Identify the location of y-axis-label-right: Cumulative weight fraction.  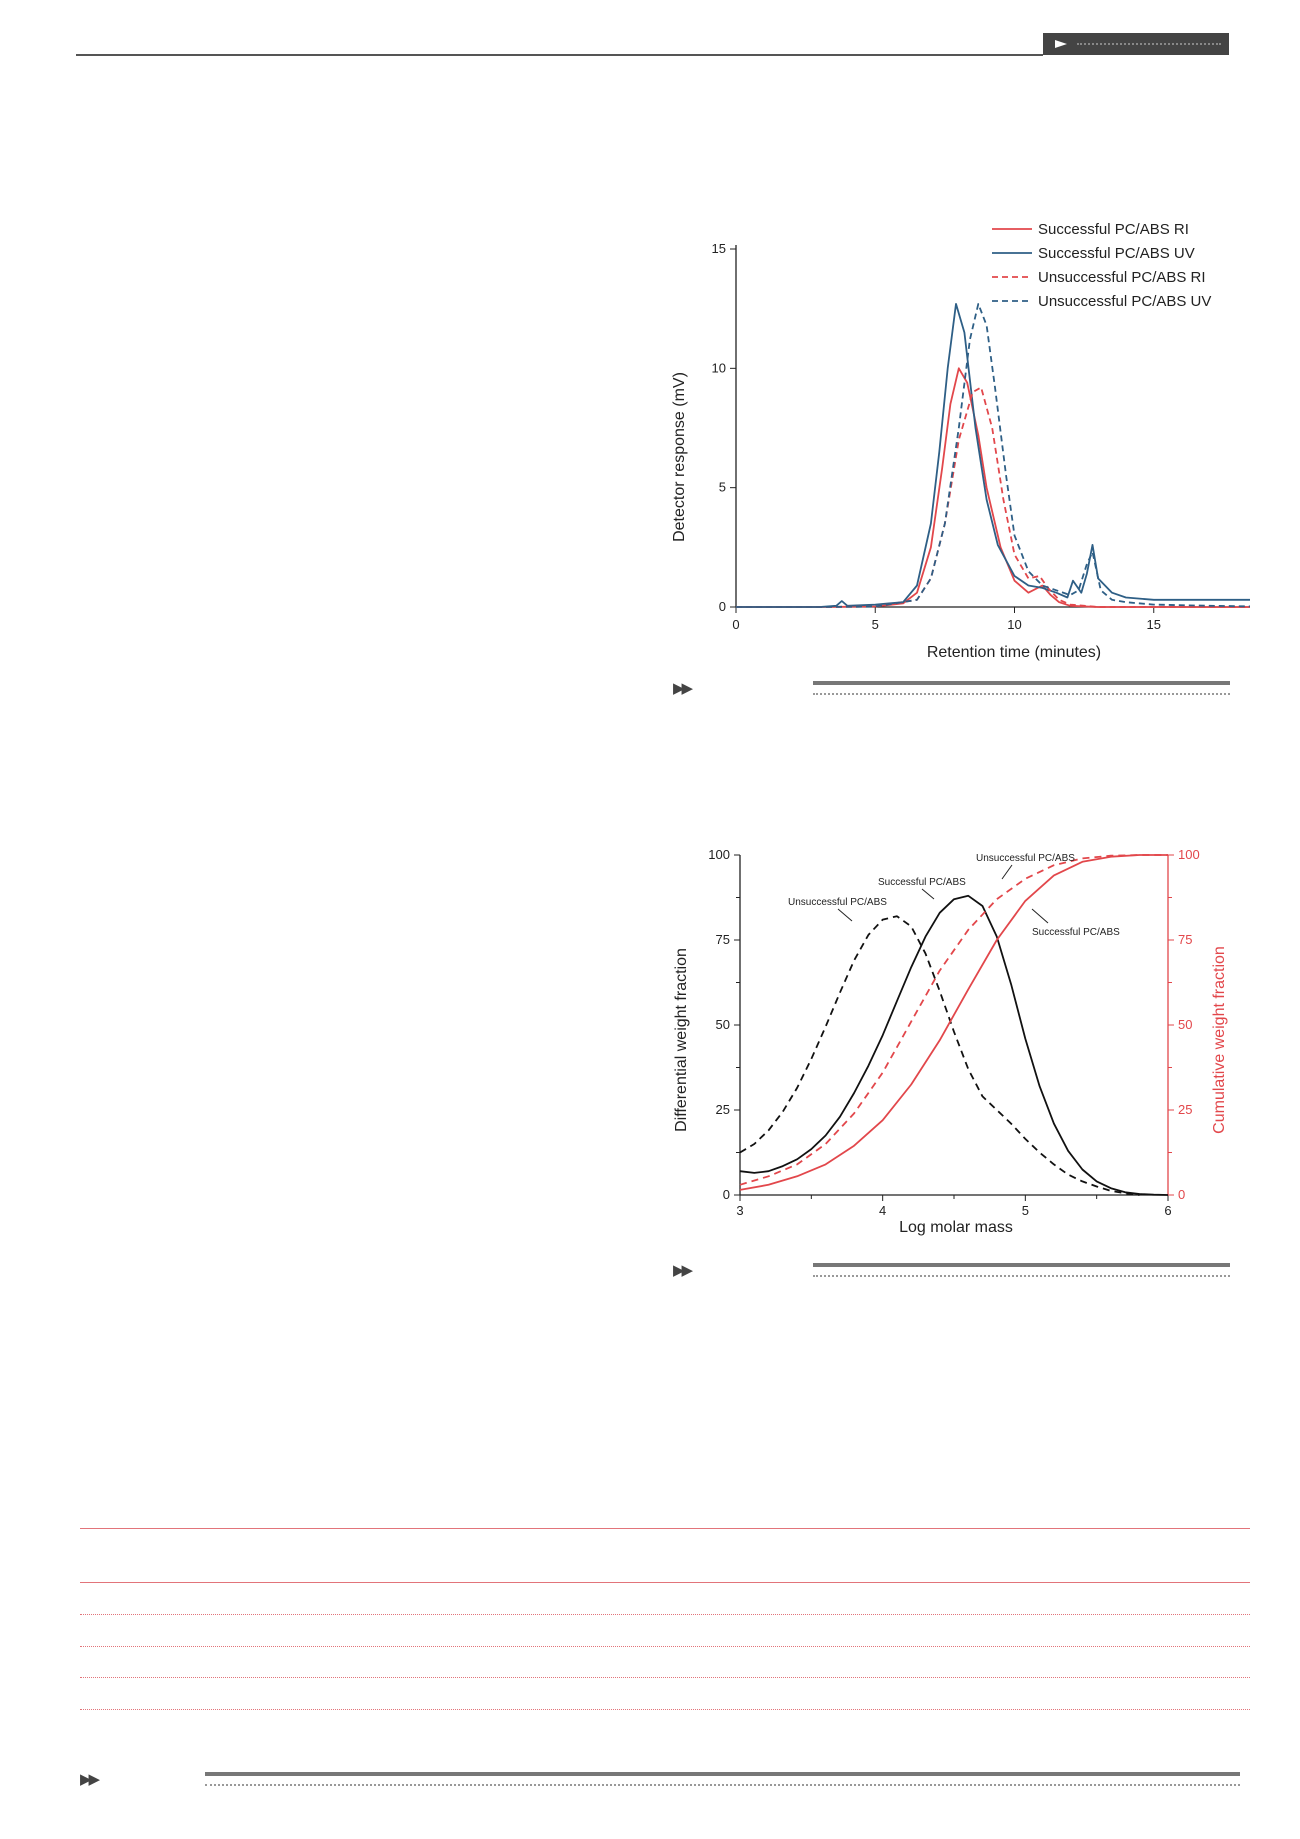
(1219, 1040).